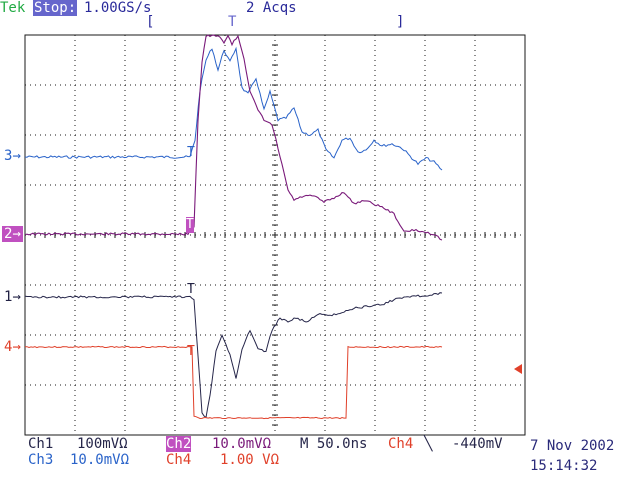  I want to click on ch2-trigger-marker: T, so click(190, 225).